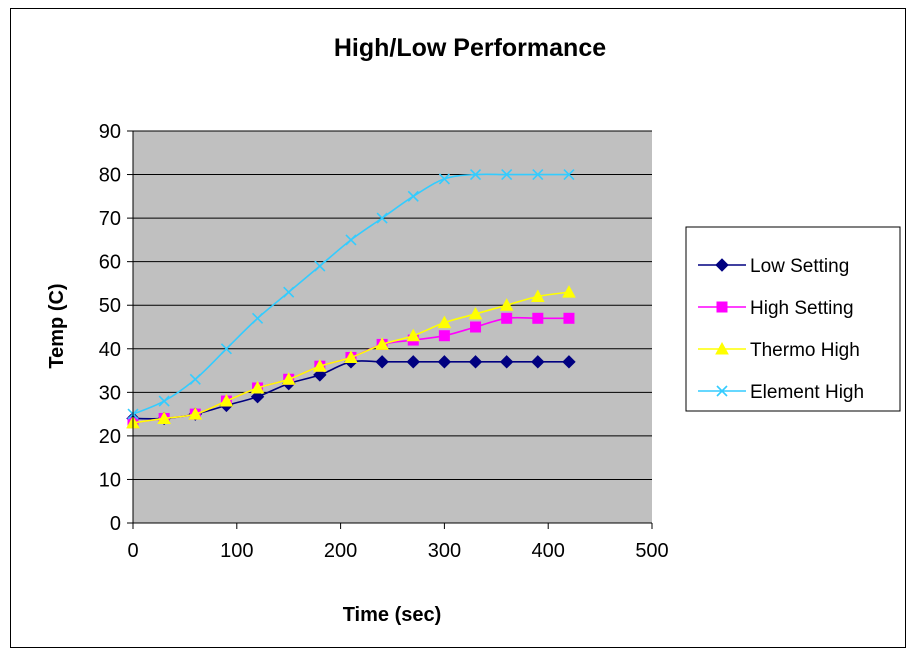 This screenshot has height=655, width=916. What do you see at coordinates (651, 551) in the screenshot?
I see `x-tick-label: 500` at bounding box center [651, 551].